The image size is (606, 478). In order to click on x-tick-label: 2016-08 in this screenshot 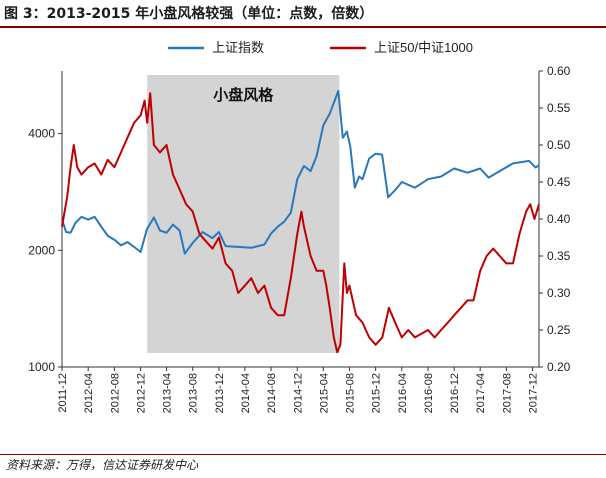, I will do `click(429, 393)`.